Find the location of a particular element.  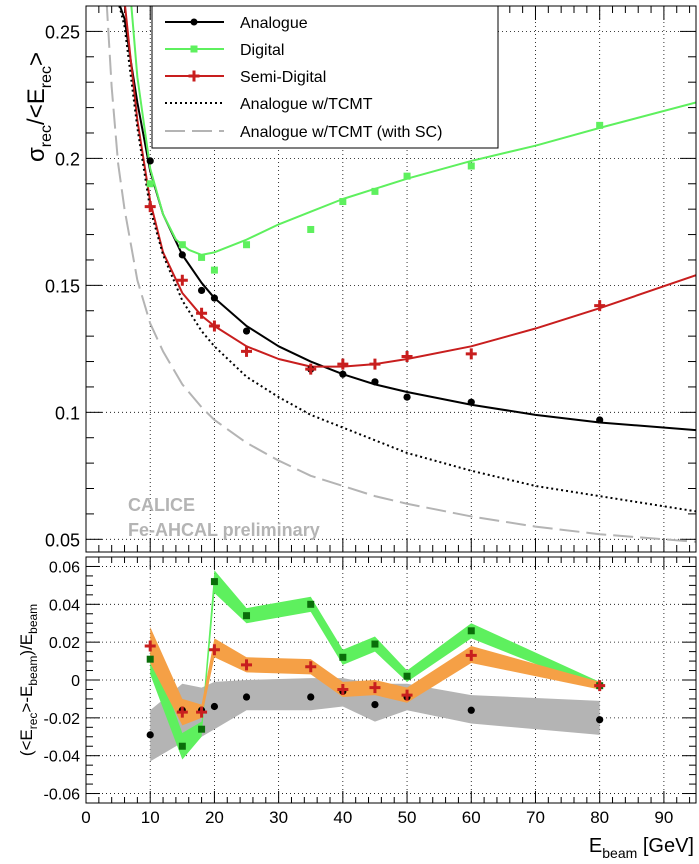

linearity-y-axis-title-c: )/E is located at coordinates (26, 645).